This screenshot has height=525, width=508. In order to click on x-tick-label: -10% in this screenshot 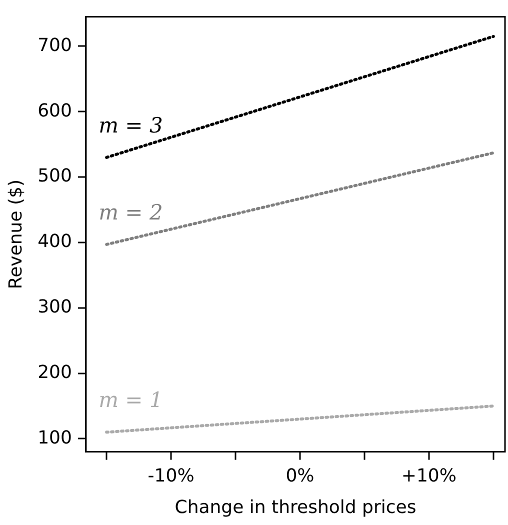, I will do `click(171, 475)`.